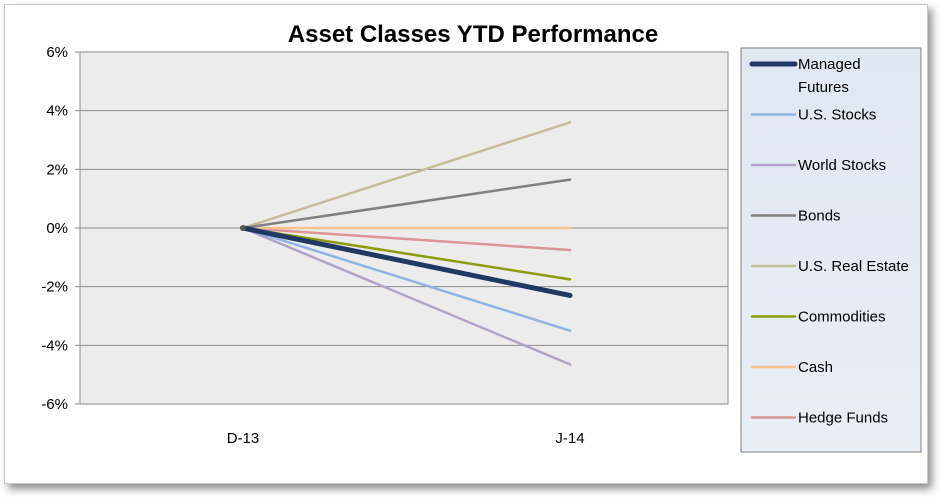 This screenshot has height=498, width=944. Describe the element at coordinates (406, 253) in the screenshot. I see `series-line-commodities` at that location.